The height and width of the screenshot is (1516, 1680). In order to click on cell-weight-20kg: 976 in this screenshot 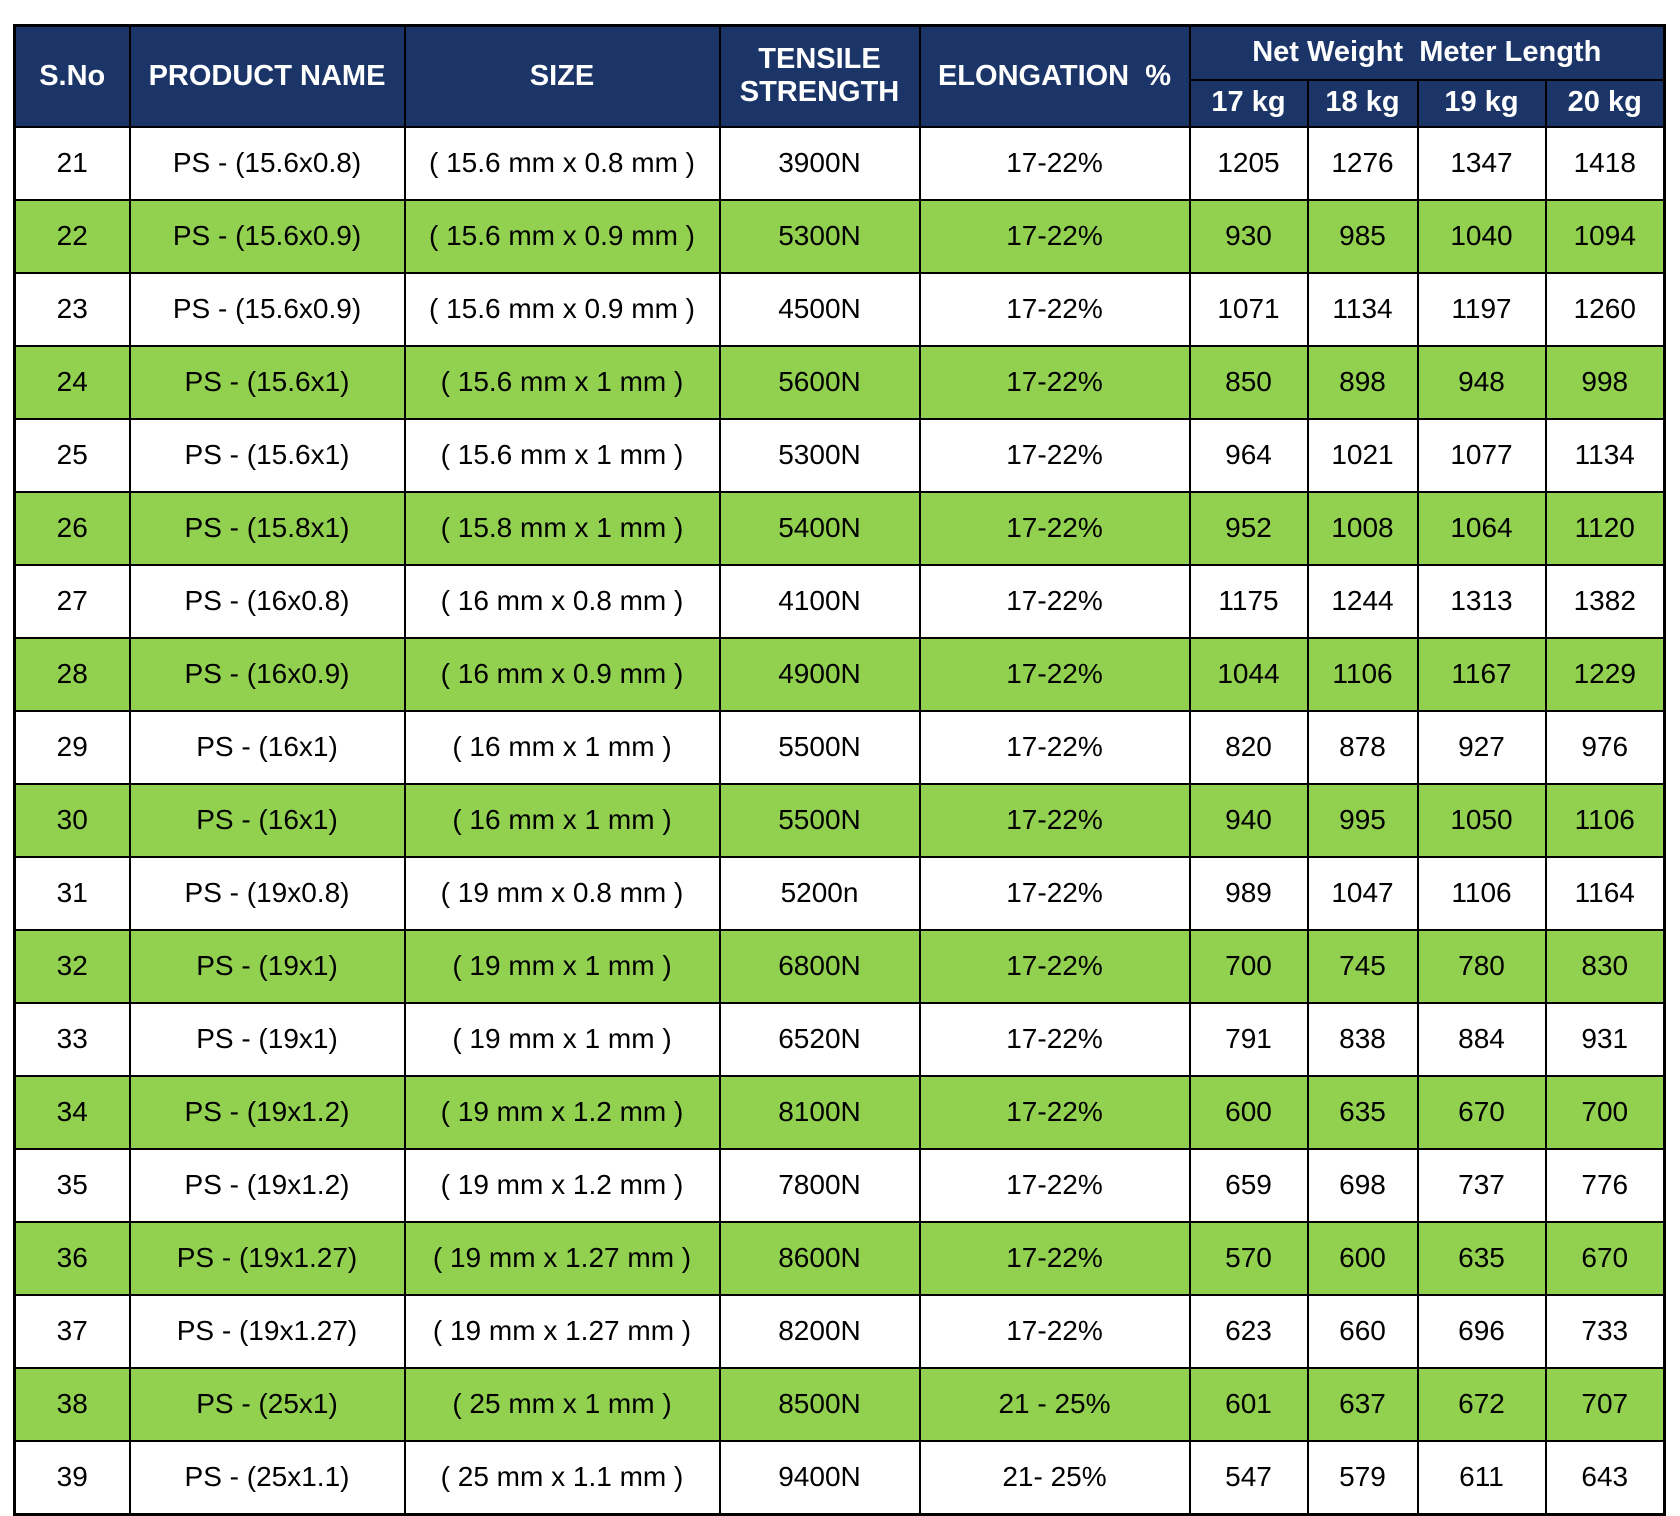, I will do `click(1605, 747)`.